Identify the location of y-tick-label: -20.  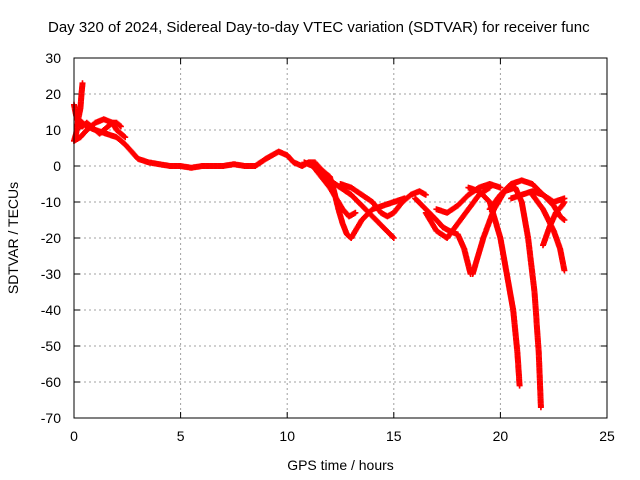
(51, 238).